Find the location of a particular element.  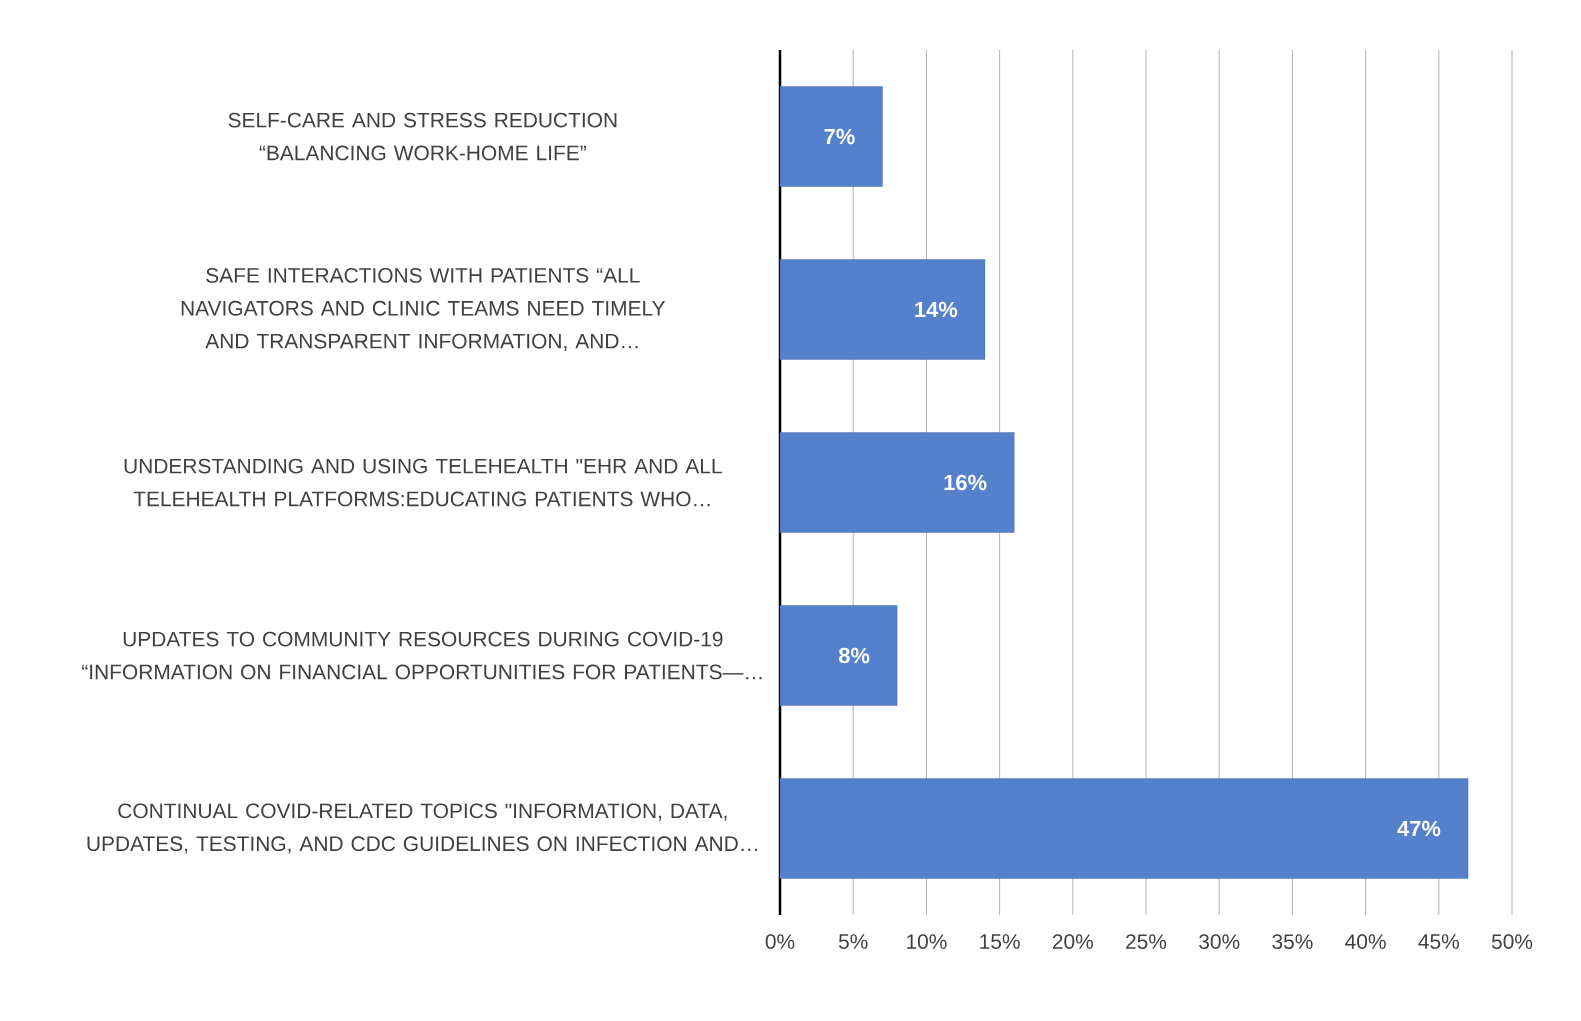

x-tick-label: 15% is located at coordinates (1000, 941).